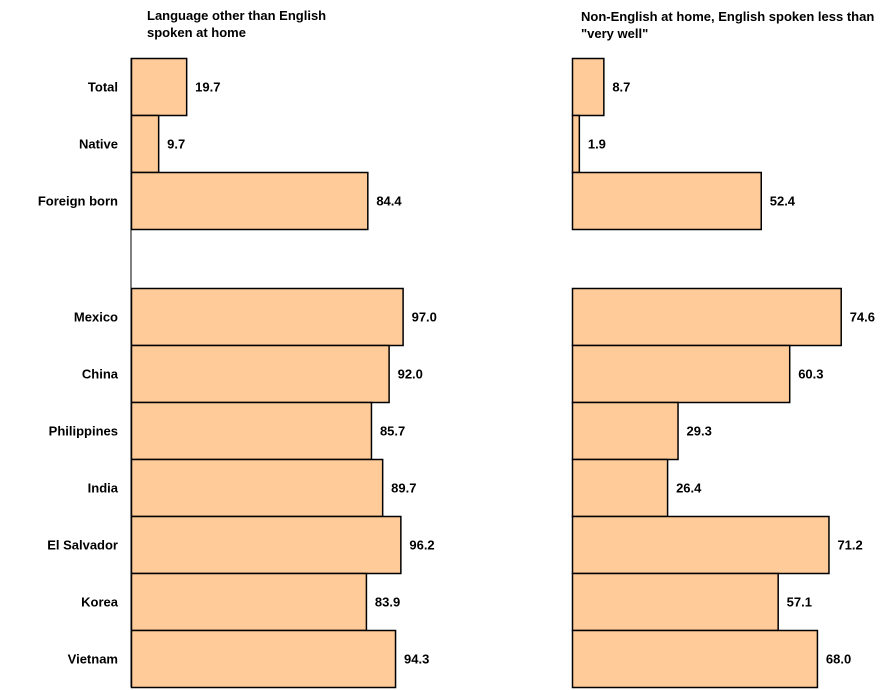 The image size is (892, 690). Describe the element at coordinates (421, 545) in the screenshot. I see `value-label-el-salvador: 96.2` at that location.